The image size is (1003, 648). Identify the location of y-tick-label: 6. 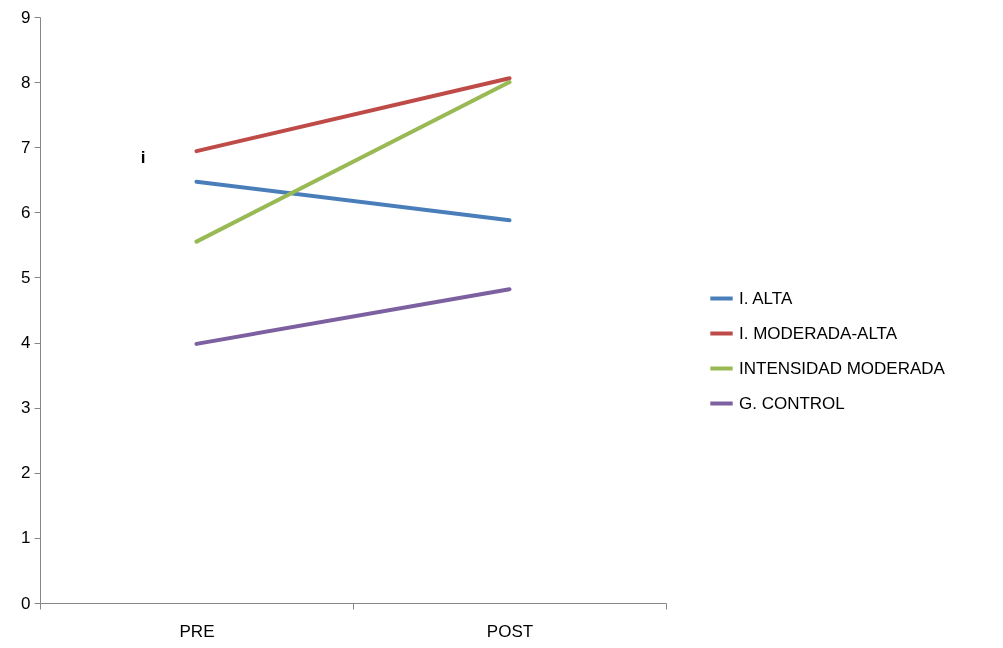
(26, 212).